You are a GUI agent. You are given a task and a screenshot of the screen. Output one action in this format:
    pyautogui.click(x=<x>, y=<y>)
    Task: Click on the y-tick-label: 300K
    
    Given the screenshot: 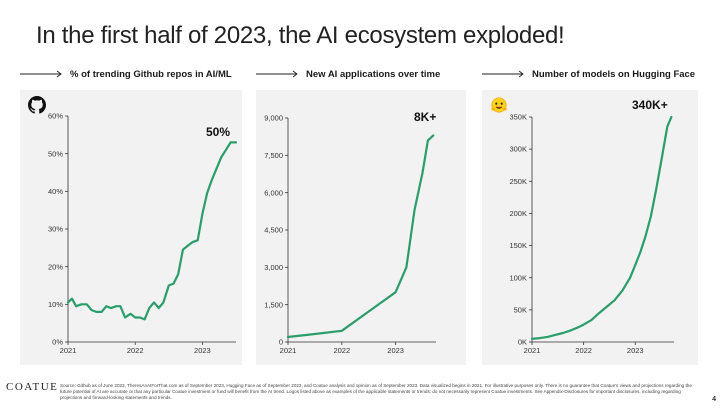 What is the action you would take?
    pyautogui.click(x=518, y=149)
    